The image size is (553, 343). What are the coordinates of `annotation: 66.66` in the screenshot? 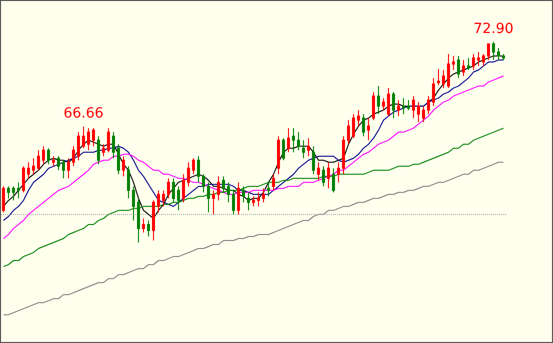 It's located at (83, 114).